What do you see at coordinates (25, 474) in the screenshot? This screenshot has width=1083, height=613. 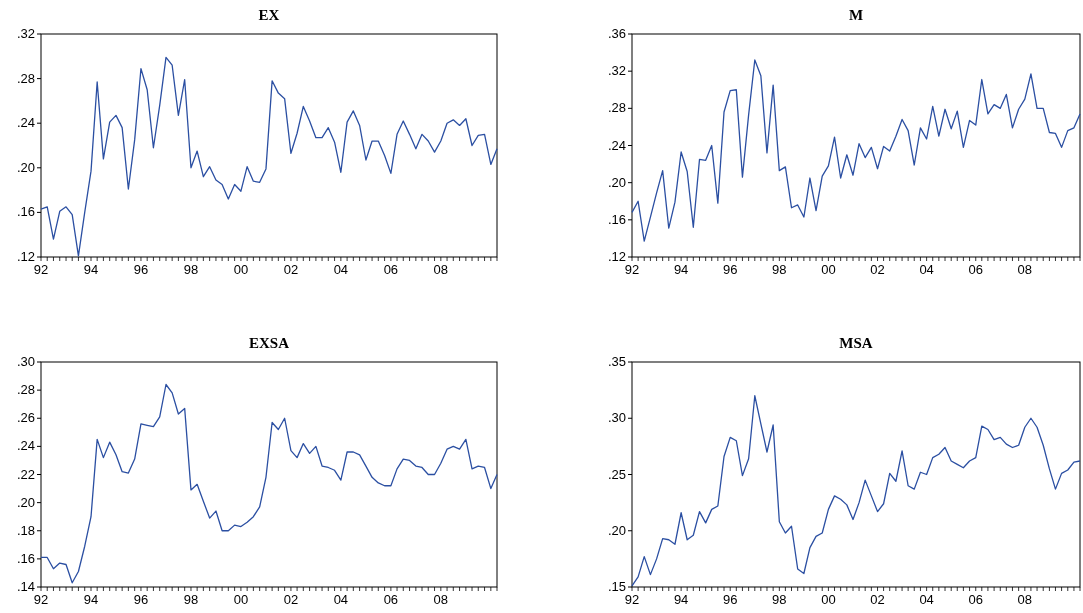 I see `y-tick-label: .22` at bounding box center [25, 474].